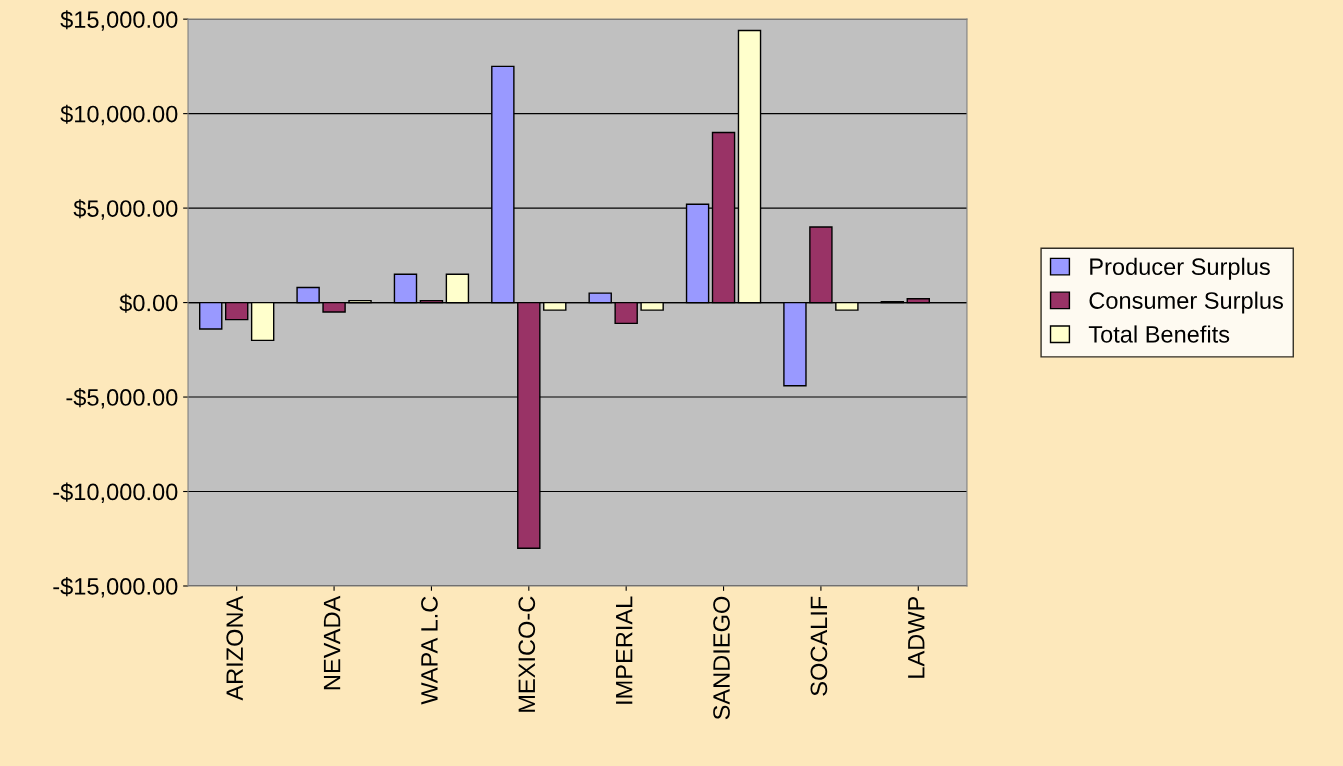 The height and width of the screenshot is (766, 1343). I want to click on x-tick-label: NEVADA, so click(332, 642).